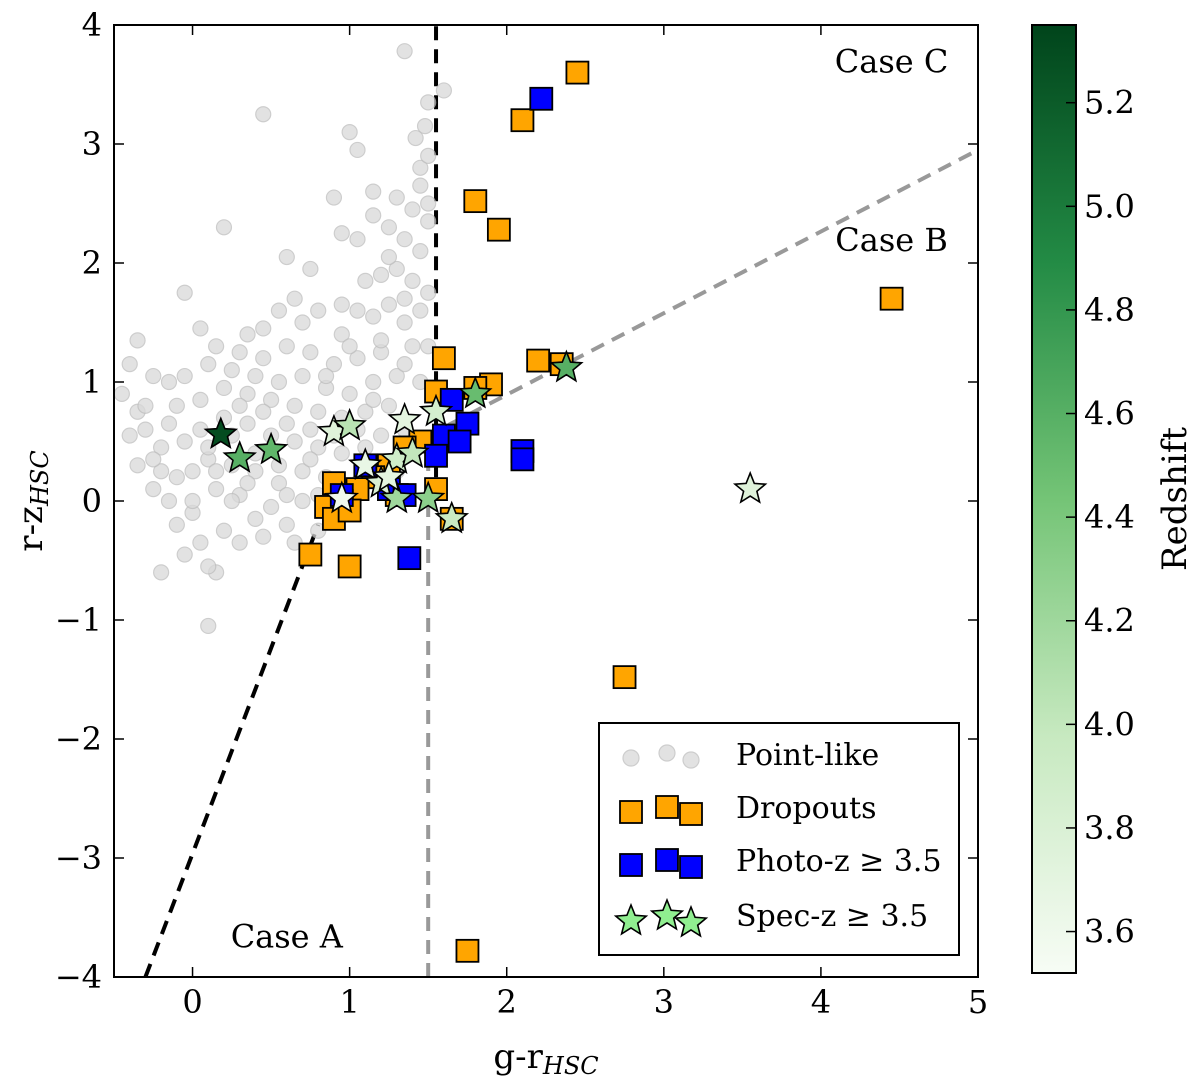 This screenshot has height=1080, width=1200. Describe the element at coordinates (691, 921) in the screenshot. I see `legend-marker-spec-z` at that location.